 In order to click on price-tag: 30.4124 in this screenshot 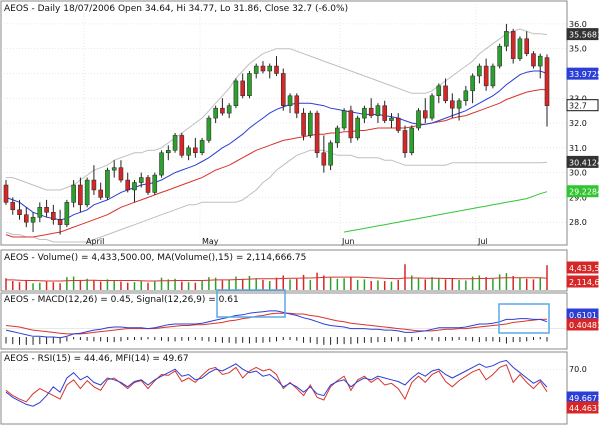, I will do `click(584, 162)`.